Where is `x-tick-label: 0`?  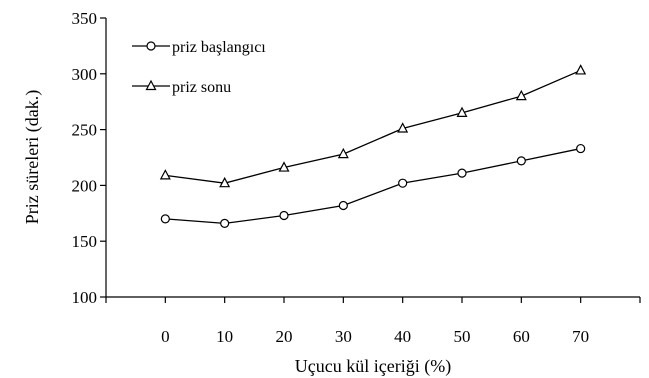
x-tick-label: 0 is located at coordinates (165, 336).